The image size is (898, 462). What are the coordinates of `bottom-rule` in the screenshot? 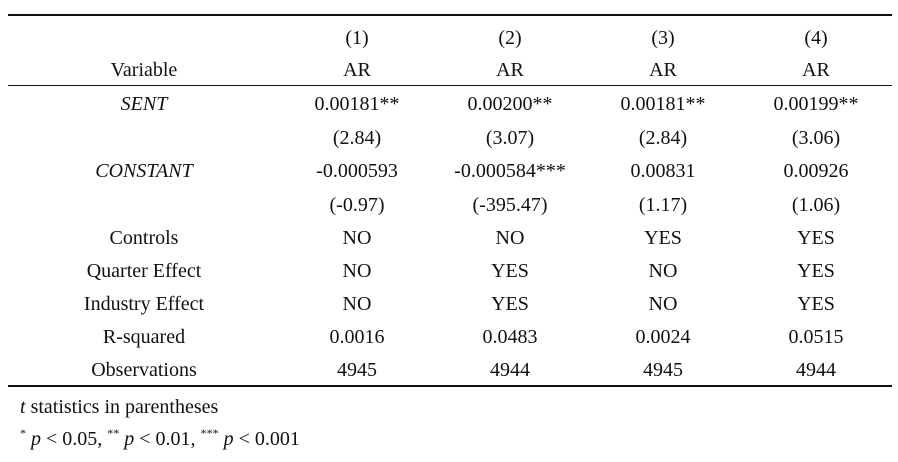 It's located at (450, 386).